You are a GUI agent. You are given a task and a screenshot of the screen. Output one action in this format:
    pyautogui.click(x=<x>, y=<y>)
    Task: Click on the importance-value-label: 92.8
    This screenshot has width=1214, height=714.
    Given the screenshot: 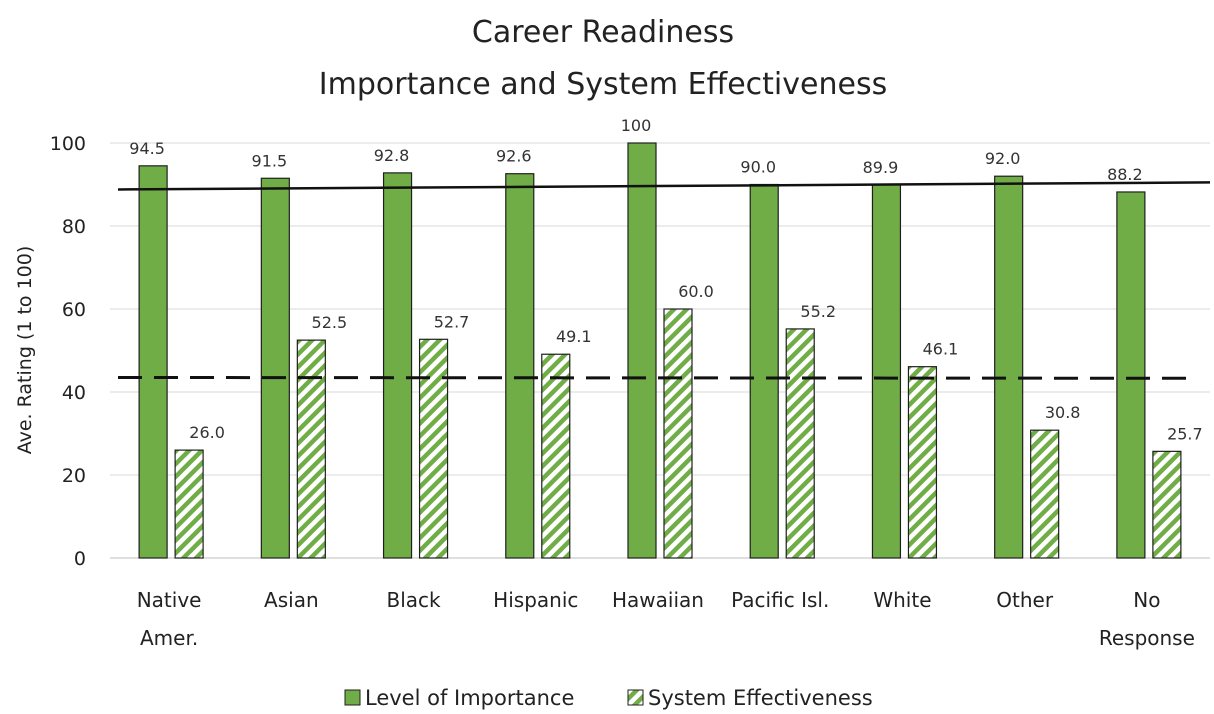 What is the action you would take?
    pyautogui.click(x=392, y=155)
    